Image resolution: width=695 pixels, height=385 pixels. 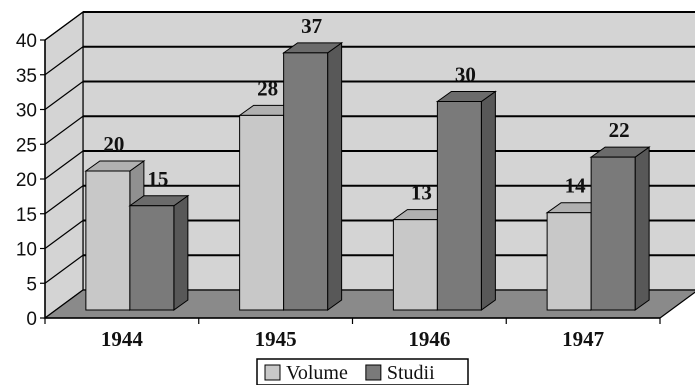 I want to click on x-tick-label: 1944, so click(x=122, y=339).